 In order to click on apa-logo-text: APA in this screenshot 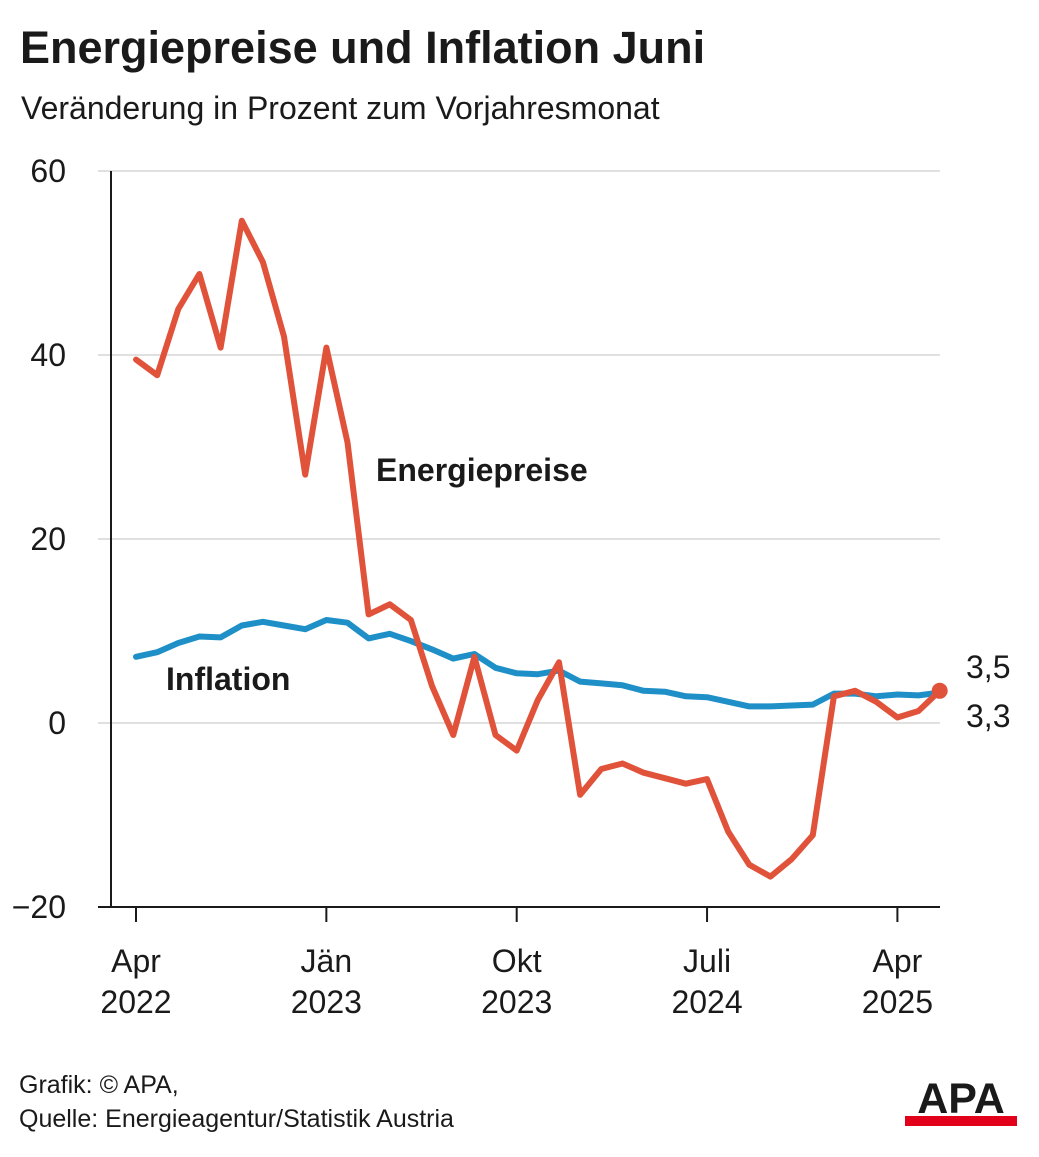, I will do `click(961, 1100)`.